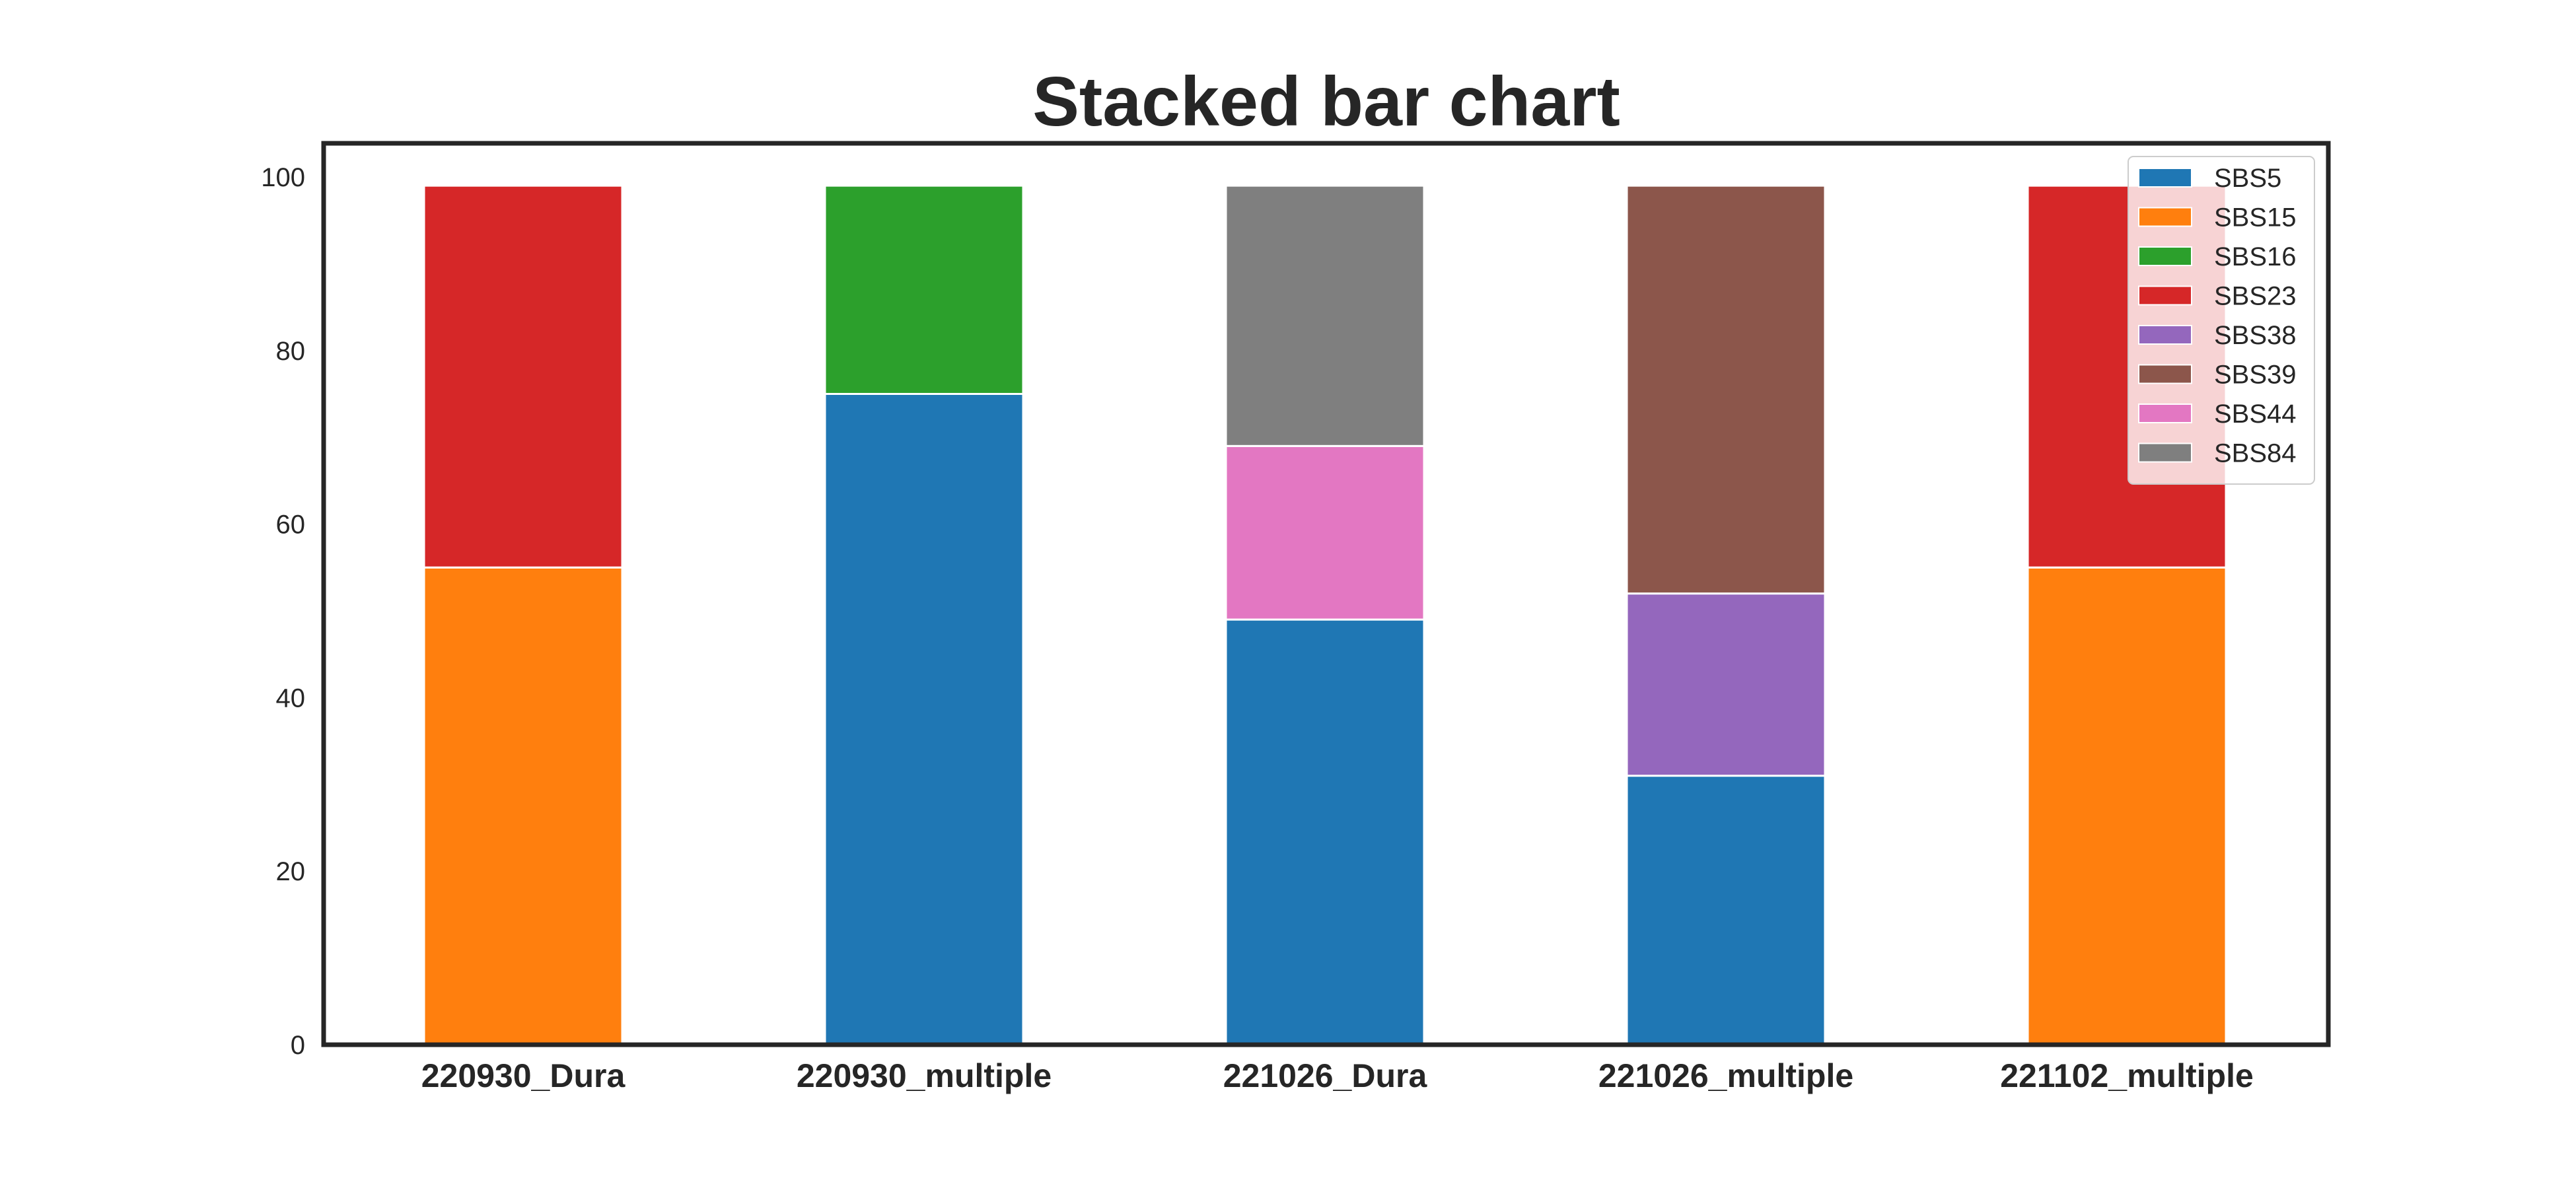 This screenshot has width=2576, height=1192. What do you see at coordinates (2255, 296) in the screenshot?
I see `legend-label-sbs23: SBS23` at bounding box center [2255, 296].